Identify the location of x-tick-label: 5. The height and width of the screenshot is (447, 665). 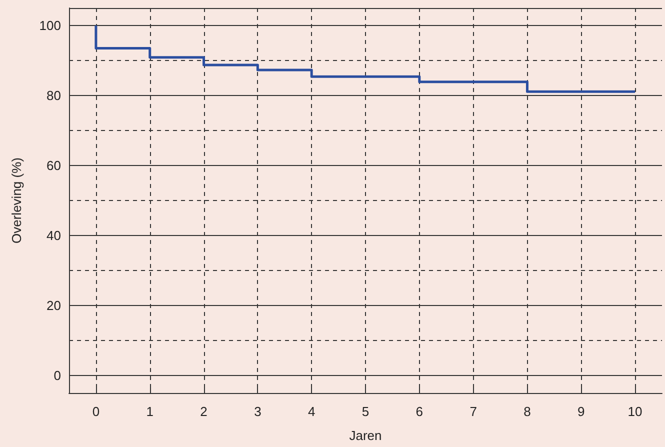
(366, 411).